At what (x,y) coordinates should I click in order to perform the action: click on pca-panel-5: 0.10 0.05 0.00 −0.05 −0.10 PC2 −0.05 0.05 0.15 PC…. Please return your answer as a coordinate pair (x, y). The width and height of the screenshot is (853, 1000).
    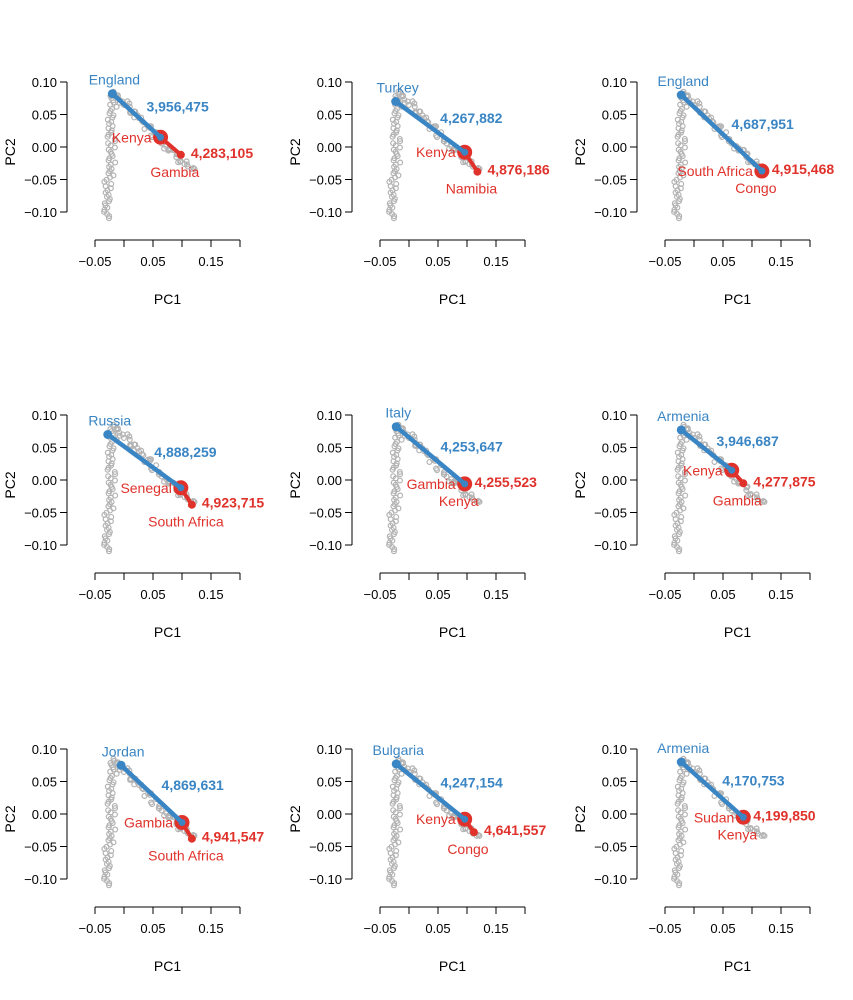
    Looking at the image, I should click on (412, 522).